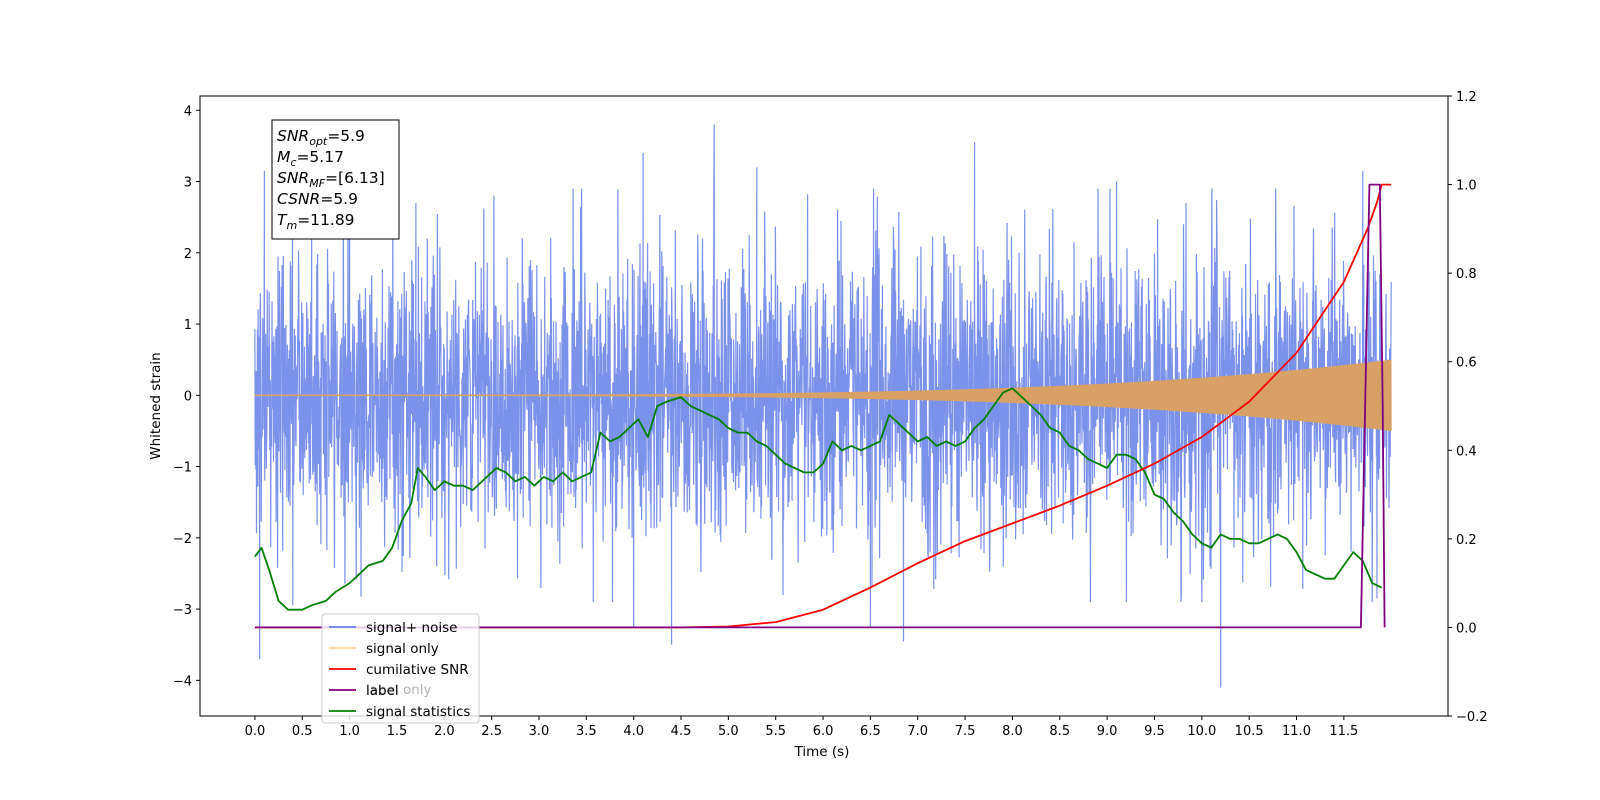 This screenshot has height=800, width=1600. I want to click on y-right-tick-label: 0.6, so click(1466, 363).